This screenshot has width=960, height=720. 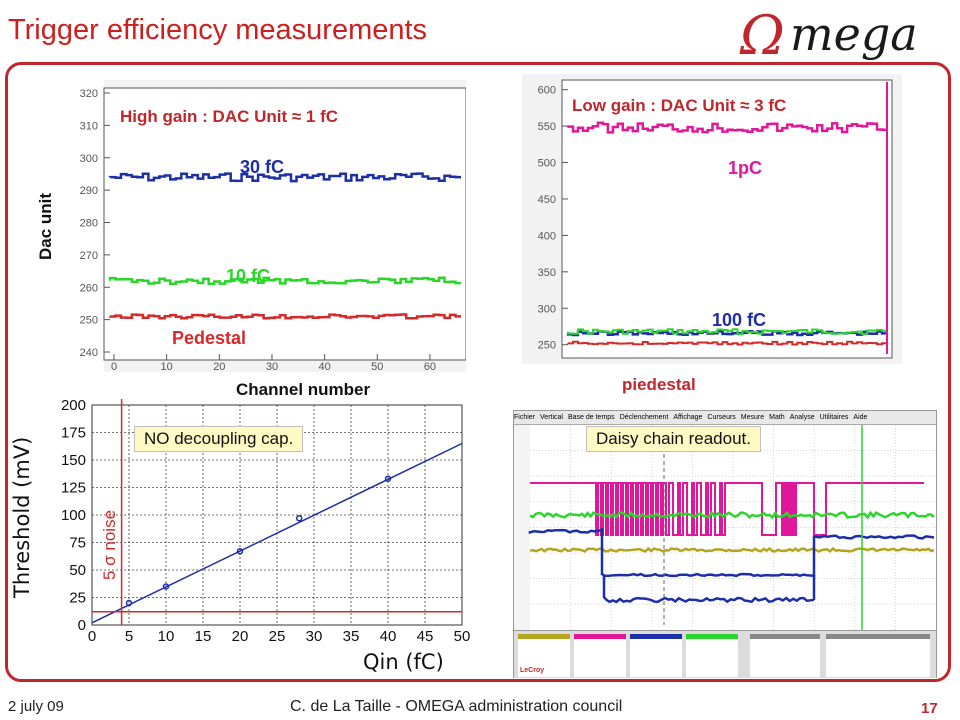 What do you see at coordinates (547, 164) in the screenshot?
I see `y-tick-label: 500` at bounding box center [547, 164].